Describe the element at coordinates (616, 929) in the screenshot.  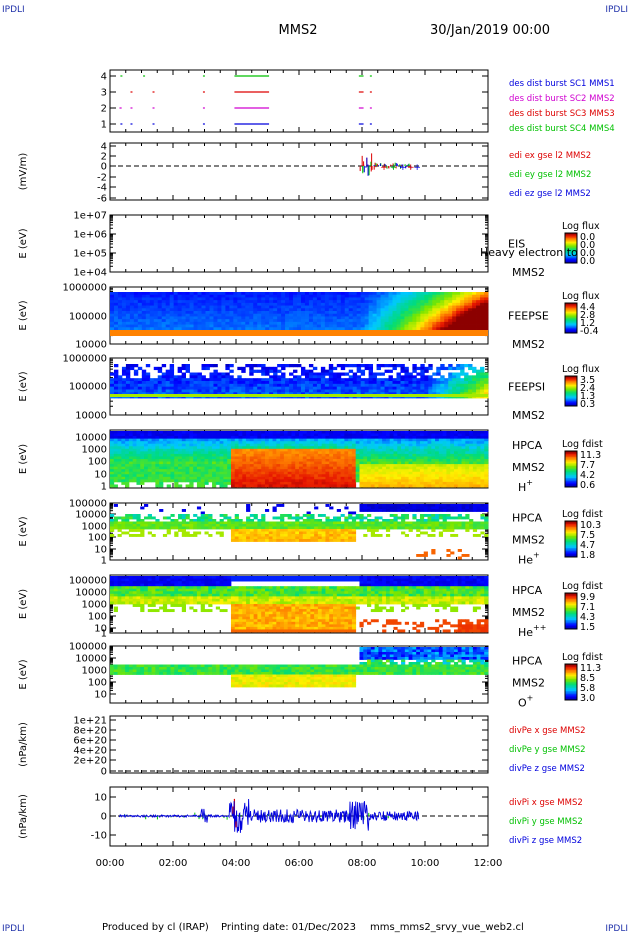
I see `corner-label-bottom-right: IPDLI` at that location.